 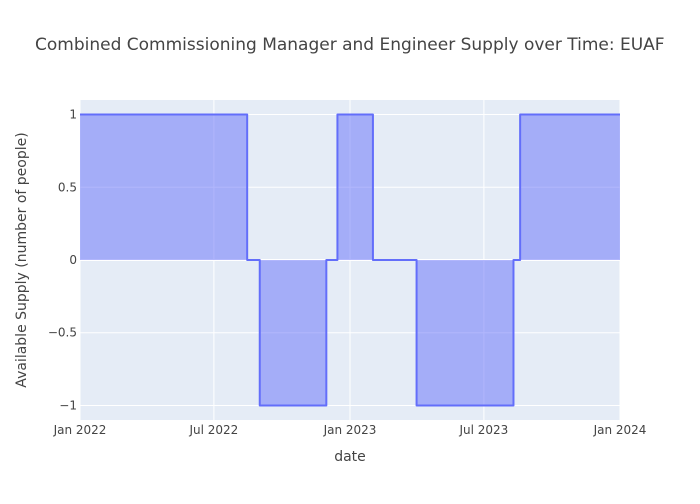 I want to click on x-tick-labels: Jan 2022 Jul 2022 Jan 2023 Jul 2023 Jan 2024, so click(x=350, y=430).